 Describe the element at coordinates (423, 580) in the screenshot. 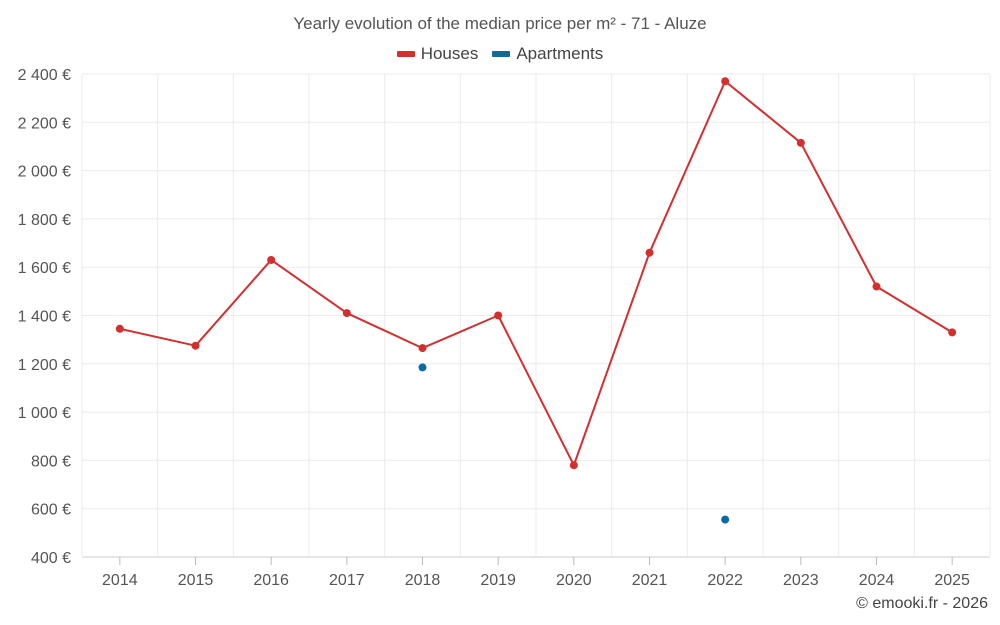

I see `x-tick-label: 2018` at that location.